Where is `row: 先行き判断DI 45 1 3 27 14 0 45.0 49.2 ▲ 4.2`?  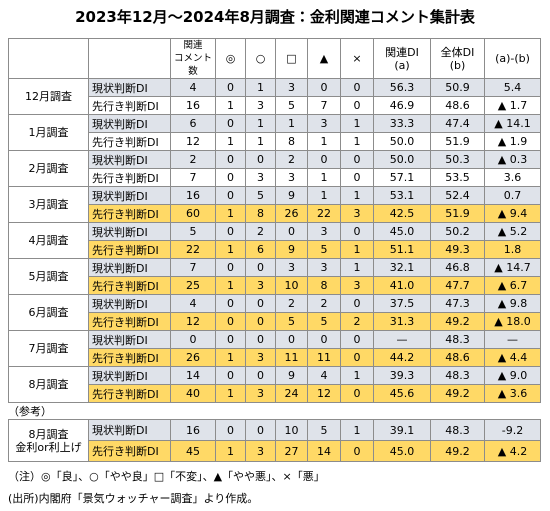 row: 先行き判断DI 45 1 3 27 14 0 45.0 49.2 ▲ 4.2 is located at coordinates (275, 451).